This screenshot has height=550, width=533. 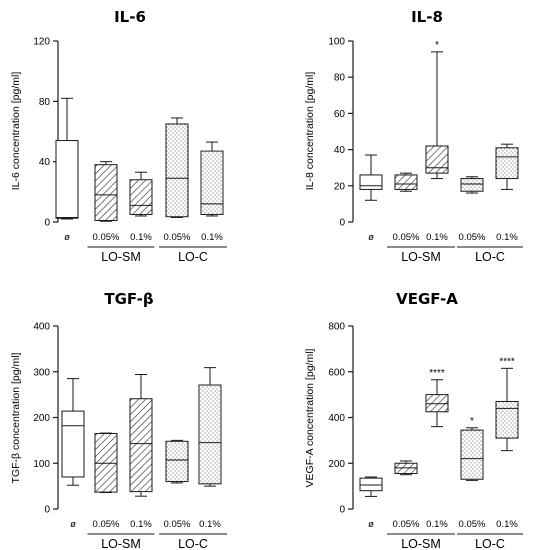 I want to click on chart-title: TGF-β, so click(x=129, y=299).